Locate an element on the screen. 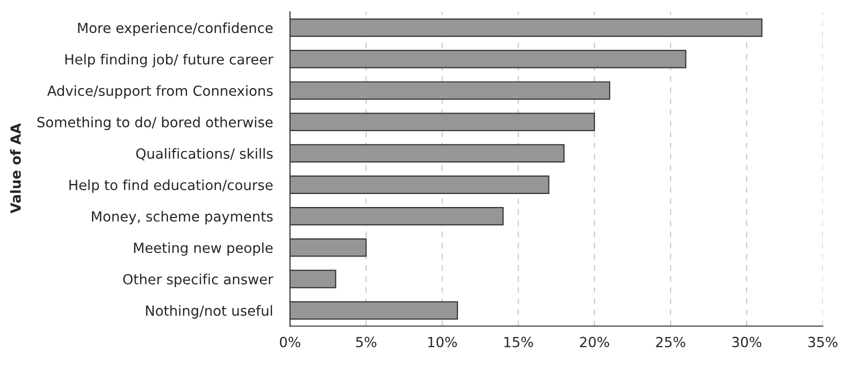 This screenshot has width=843, height=374. y-tick-label: Help to find education/course is located at coordinates (171, 186).